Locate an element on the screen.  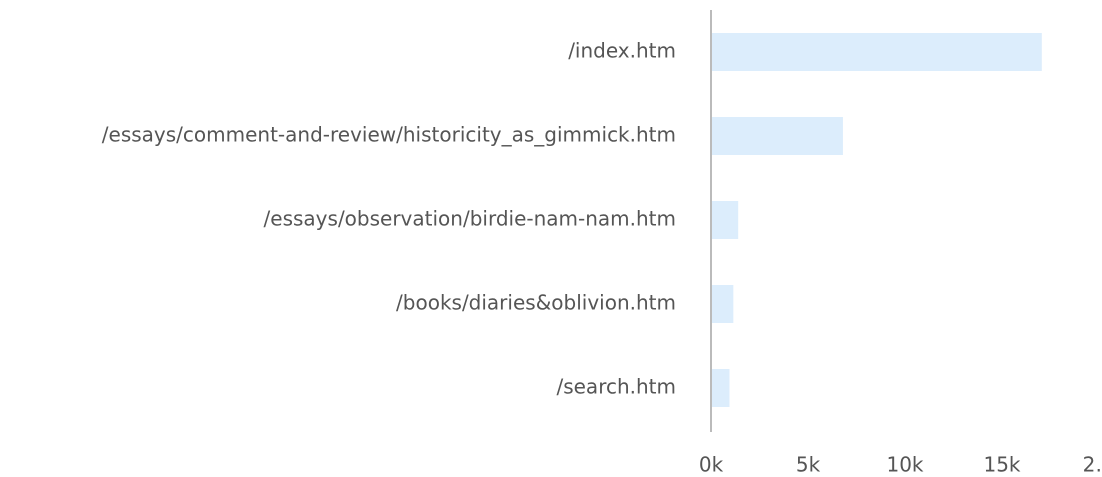
y-tick-label: /books/diaries&oblivion.htm is located at coordinates (536, 303).